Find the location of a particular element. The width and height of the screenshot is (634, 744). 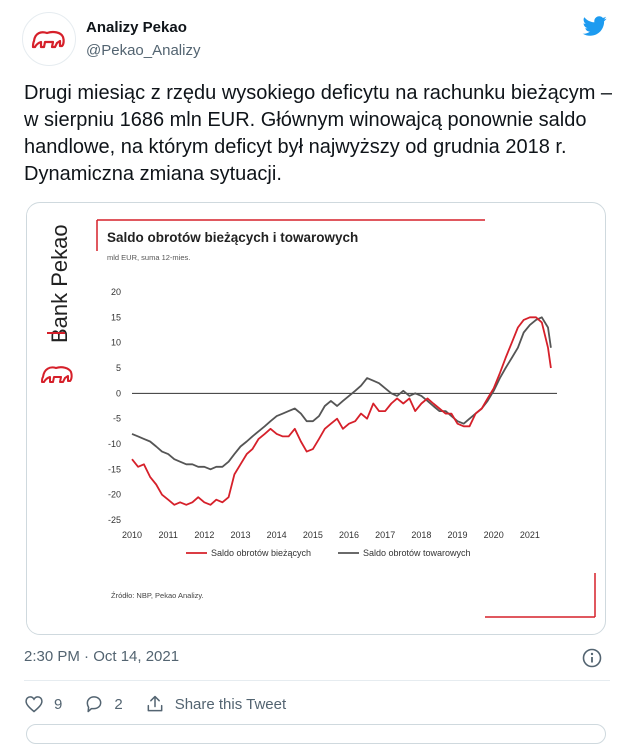

x-tick-label: 2018 is located at coordinates (421, 535).